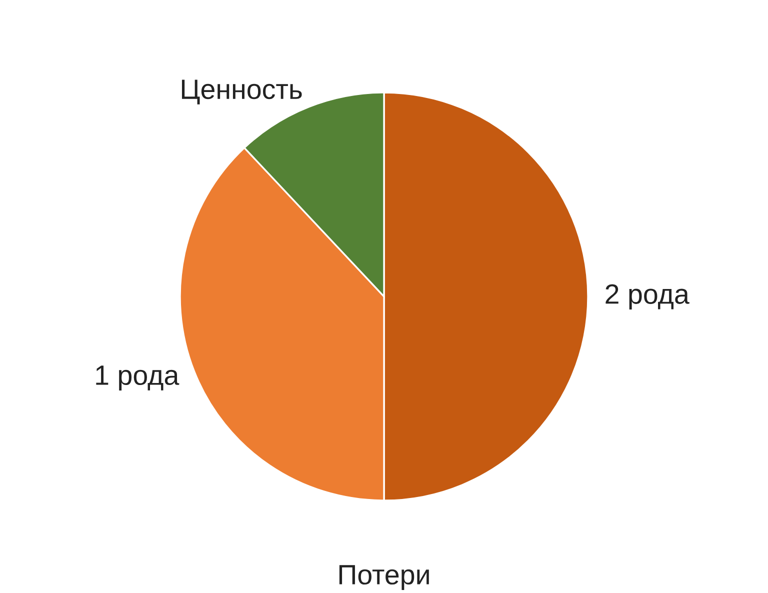  Describe the element at coordinates (138, 378) in the screenshot. I see `slice-label: 1 рода` at that location.